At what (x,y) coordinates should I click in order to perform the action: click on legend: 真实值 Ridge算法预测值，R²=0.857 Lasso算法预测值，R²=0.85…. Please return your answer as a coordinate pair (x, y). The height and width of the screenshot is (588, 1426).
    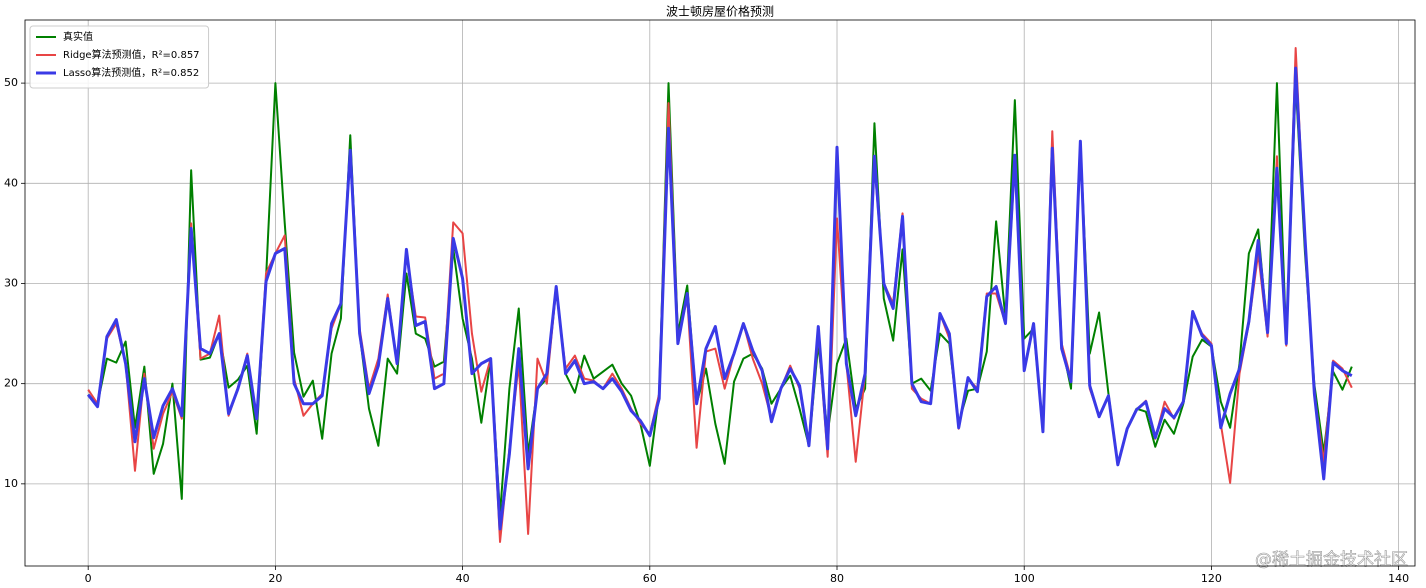
    Looking at the image, I should click on (119, 57).